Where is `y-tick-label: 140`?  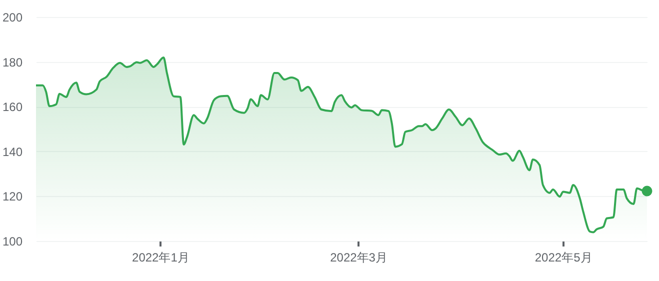 y-tick-label: 140 is located at coordinates (12, 151).